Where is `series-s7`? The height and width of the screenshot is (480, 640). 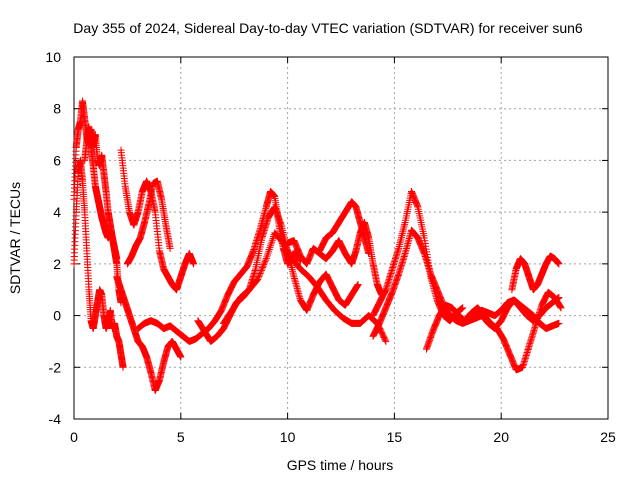 series-s7 is located at coordinates (219, 266).